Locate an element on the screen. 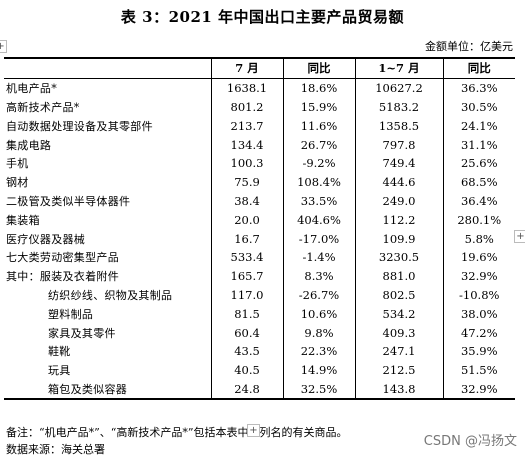 The width and height of the screenshot is (525, 458). jan-jul-value-cell: 143.8 is located at coordinates (399, 390).